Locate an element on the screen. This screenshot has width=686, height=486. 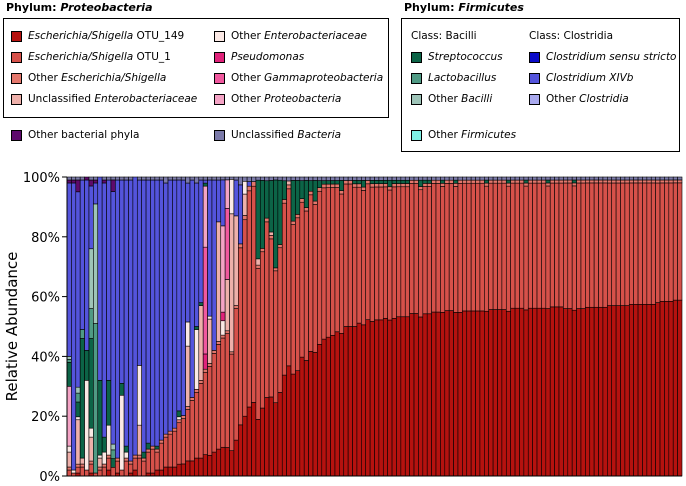
legend-item-obac: Other Bacilli is located at coordinates (451, 99).